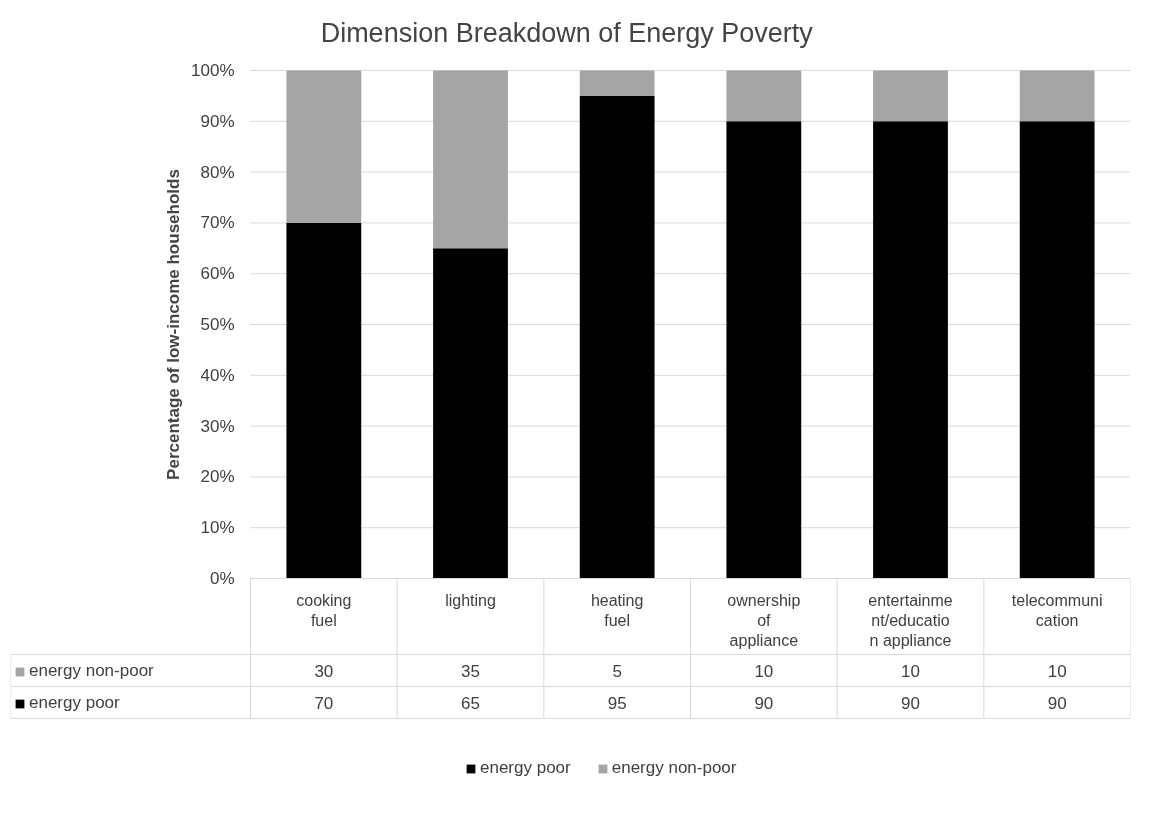 This screenshot has height=823, width=1156. Describe the element at coordinates (324, 671) in the screenshot. I see `data-label: 30` at that location.